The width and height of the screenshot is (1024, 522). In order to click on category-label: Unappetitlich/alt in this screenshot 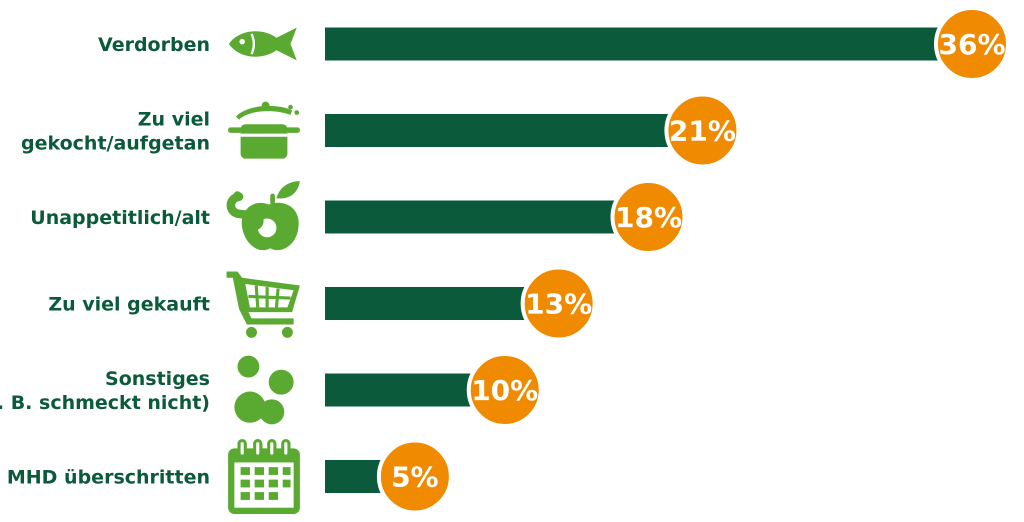, I will do `click(120, 218)`.